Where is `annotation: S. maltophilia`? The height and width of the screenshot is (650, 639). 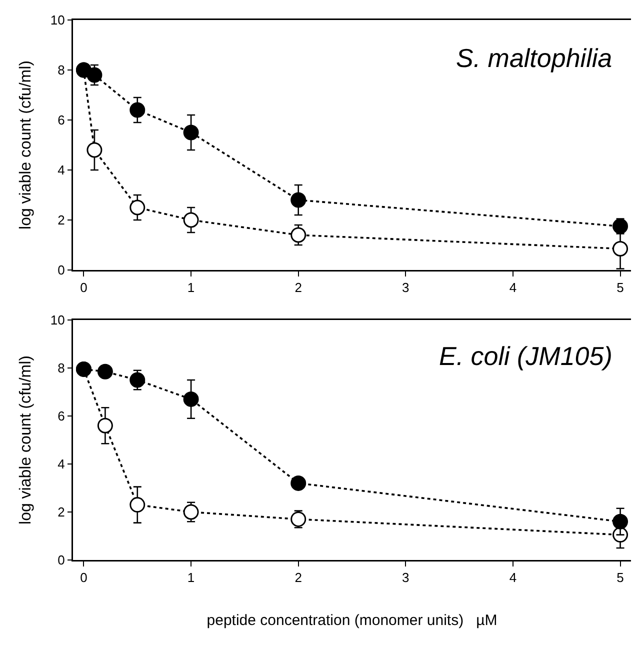
annotation: S. maltophilia is located at coordinates (534, 58).